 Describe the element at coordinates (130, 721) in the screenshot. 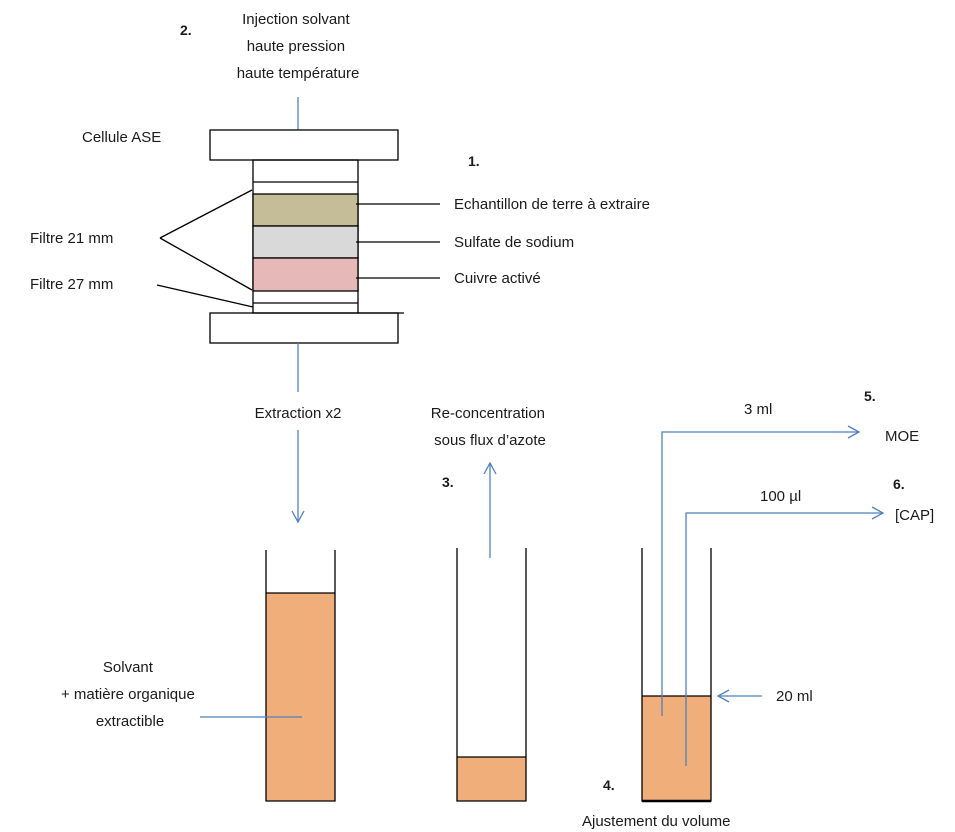

I see `solvent-line-3: extractible` at that location.